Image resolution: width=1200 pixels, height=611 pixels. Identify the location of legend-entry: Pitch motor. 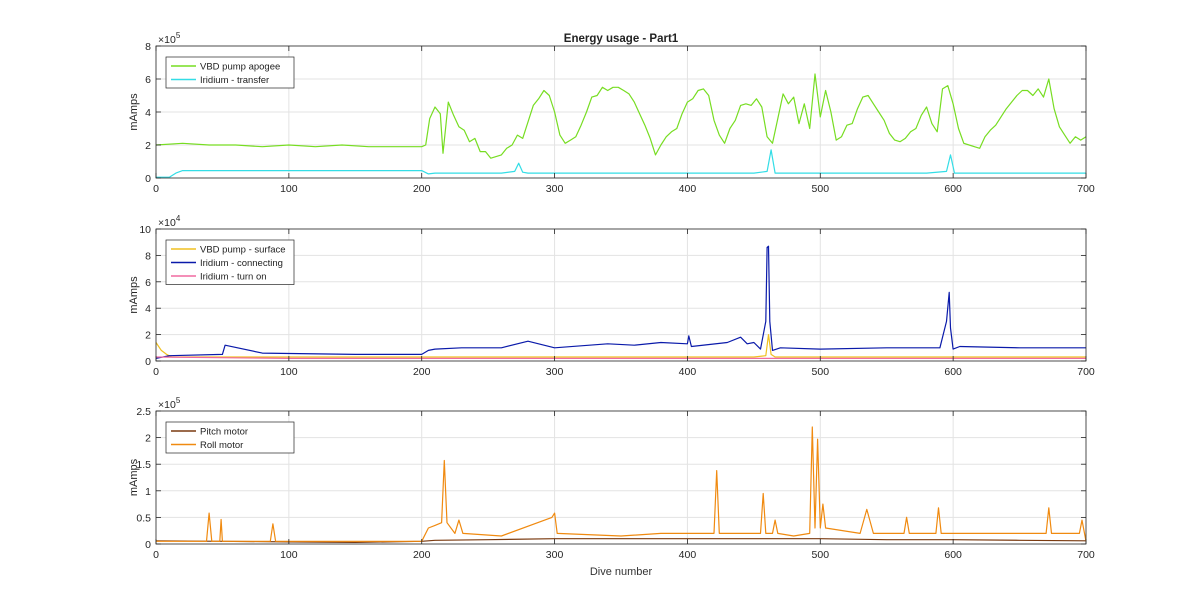
(224, 432).